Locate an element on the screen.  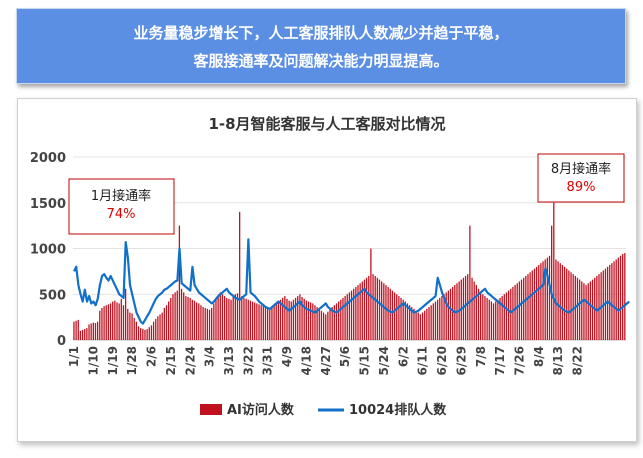
chart-title: 1-8月智能客服与人工客服对比情况 is located at coordinates (326, 124).